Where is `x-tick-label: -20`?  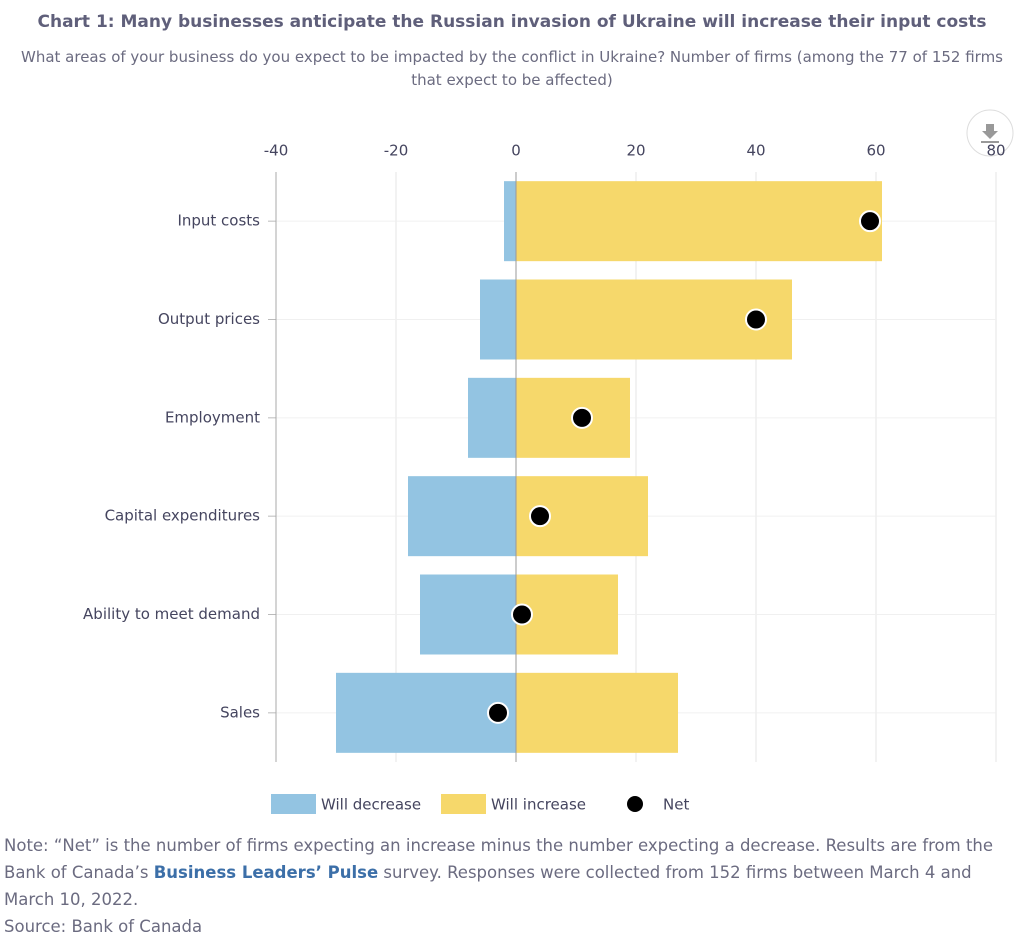 x-tick-label: -20 is located at coordinates (396, 151).